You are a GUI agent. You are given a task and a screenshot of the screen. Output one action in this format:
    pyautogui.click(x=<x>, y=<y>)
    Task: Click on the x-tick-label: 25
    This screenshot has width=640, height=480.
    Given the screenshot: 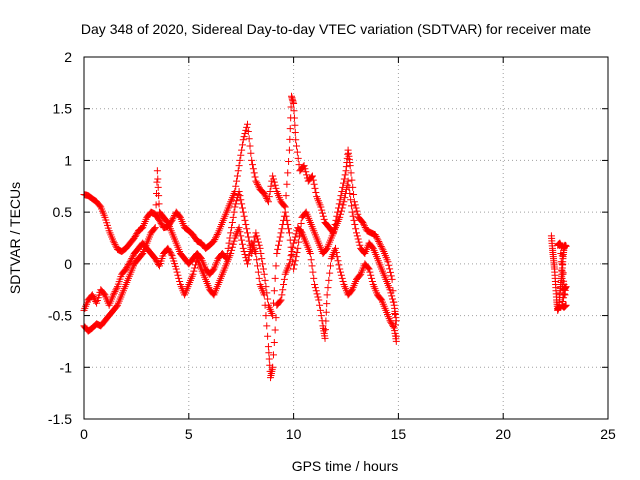 What is the action you would take?
    pyautogui.click(x=608, y=434)
    